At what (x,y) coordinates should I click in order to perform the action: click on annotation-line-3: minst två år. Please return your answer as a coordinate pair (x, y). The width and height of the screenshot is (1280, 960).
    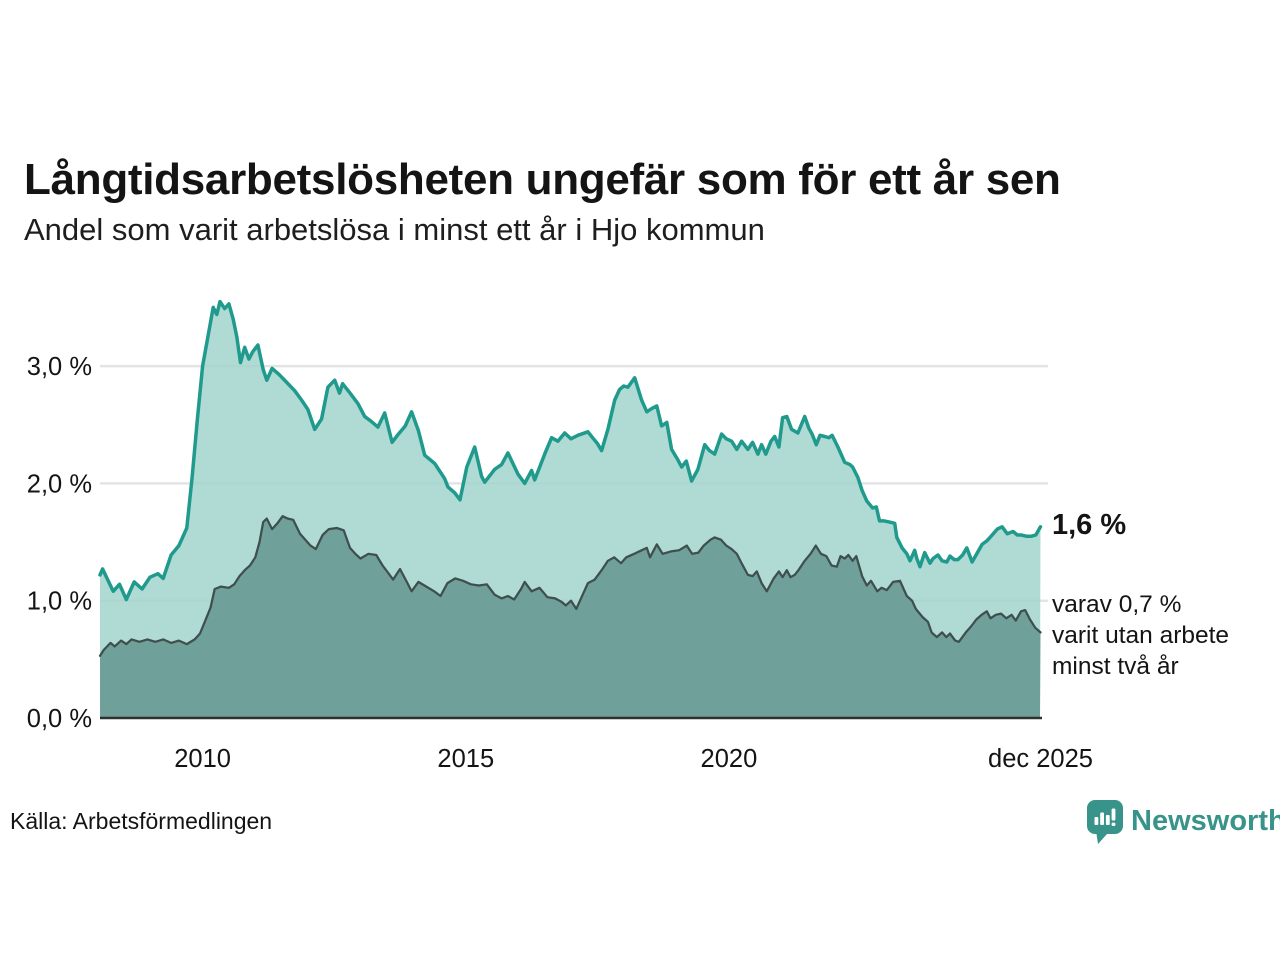
    Looking at the image, I should click on (1115, 666).